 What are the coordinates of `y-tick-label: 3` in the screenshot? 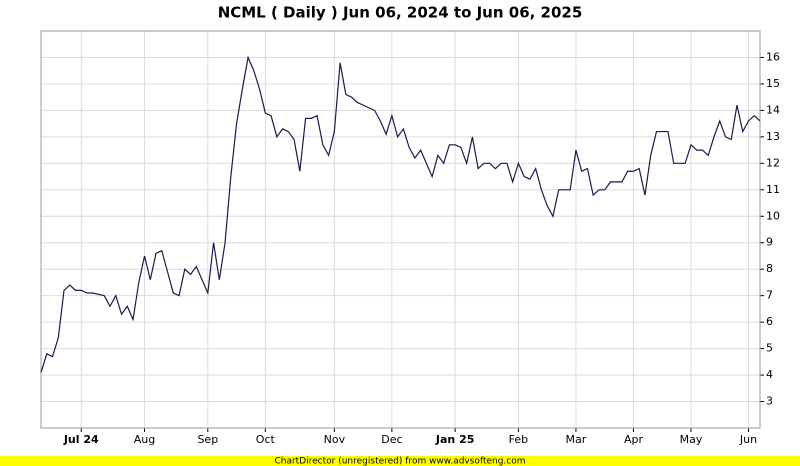 It's located at (769, 401).